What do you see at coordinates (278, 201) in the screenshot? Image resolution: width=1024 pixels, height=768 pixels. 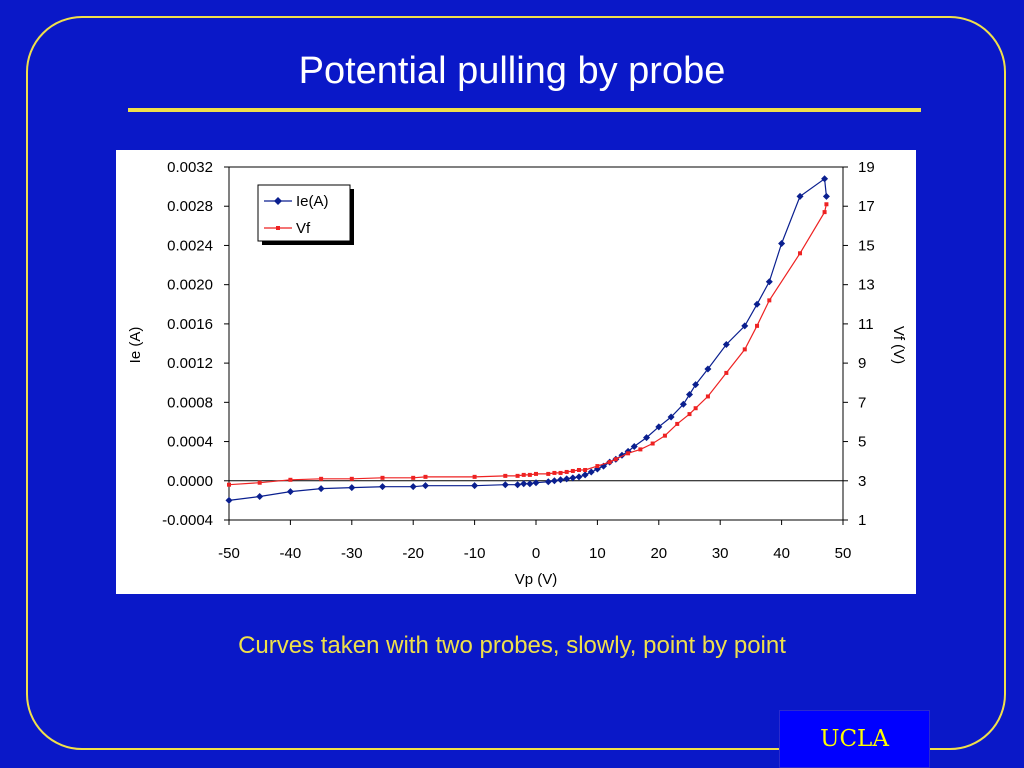 I see `legend-marker-ie` at bounding box center [278, 201].